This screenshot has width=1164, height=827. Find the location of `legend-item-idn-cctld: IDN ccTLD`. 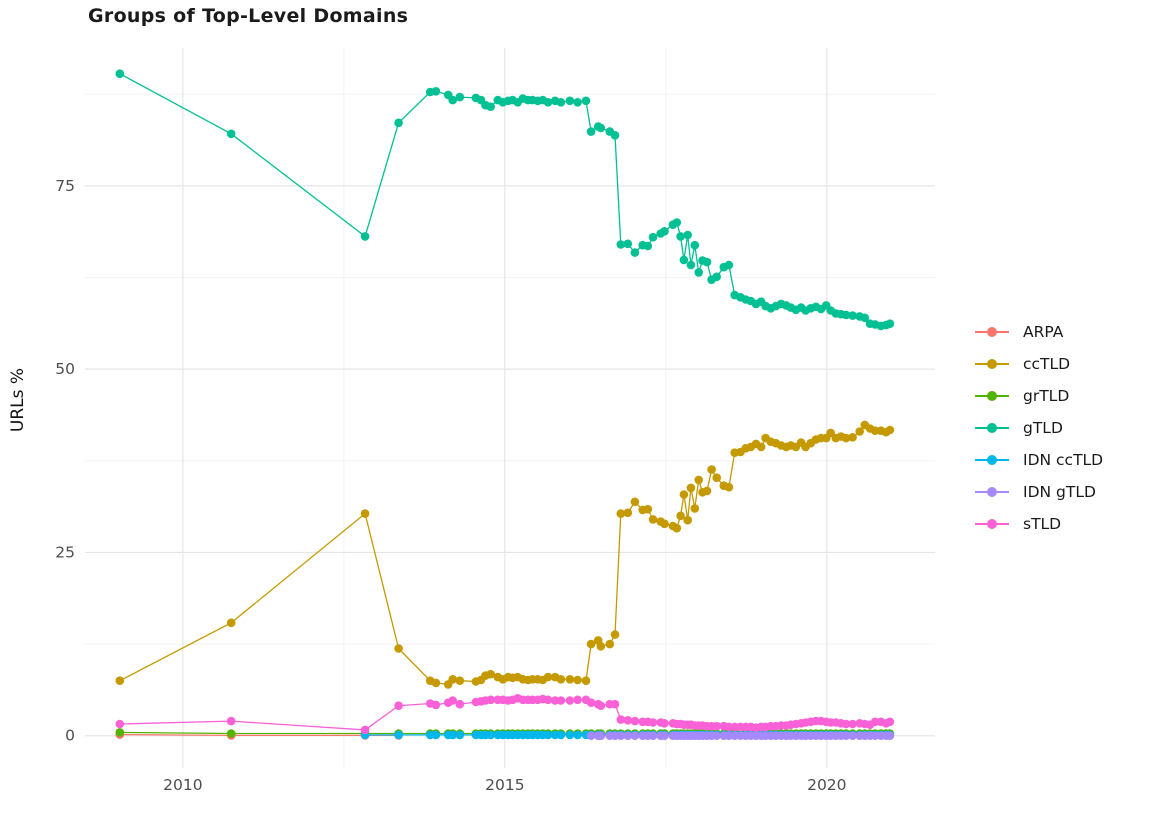

legend-item-idn-cctld: IDN ccTLD is located at coordinates (1039, 460).